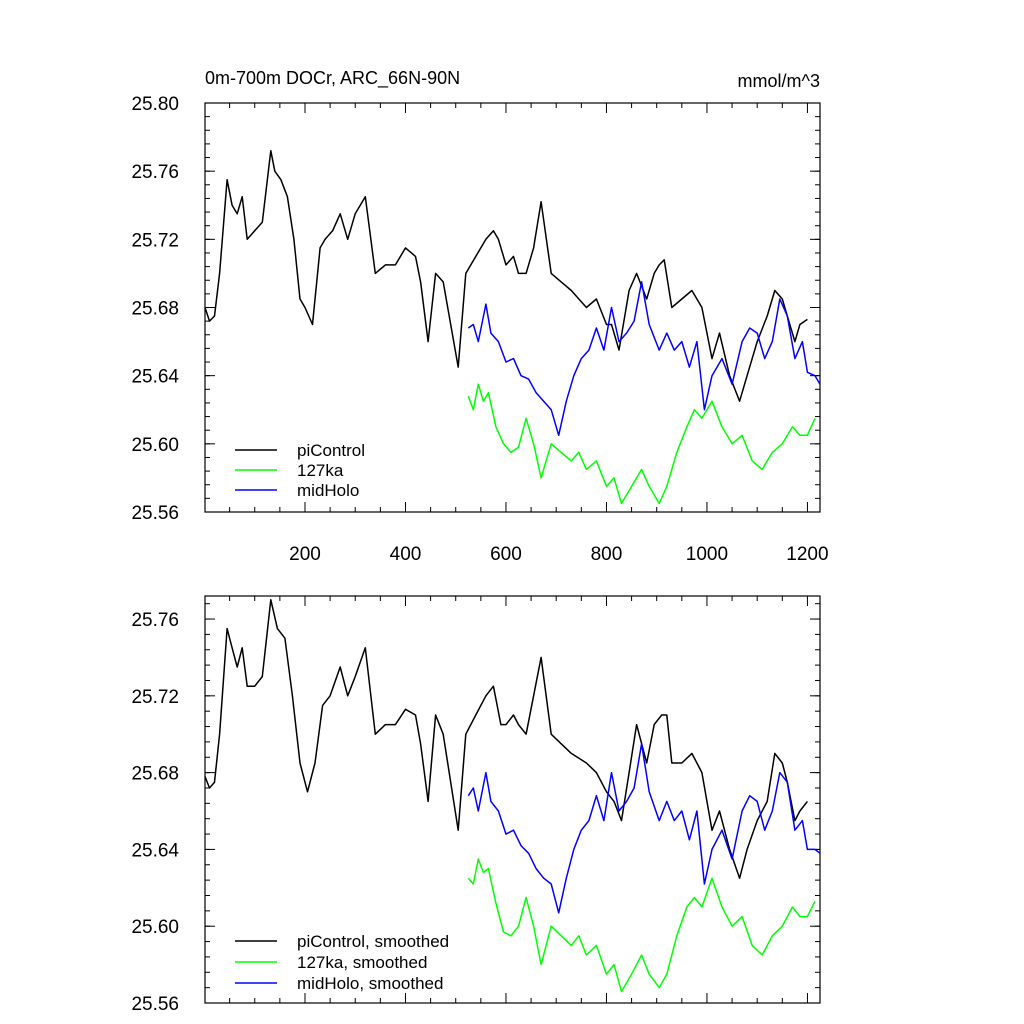 This screenshot has height=1024, width=1024. I want to click on x-tick-label: 200, so click(305, 554).